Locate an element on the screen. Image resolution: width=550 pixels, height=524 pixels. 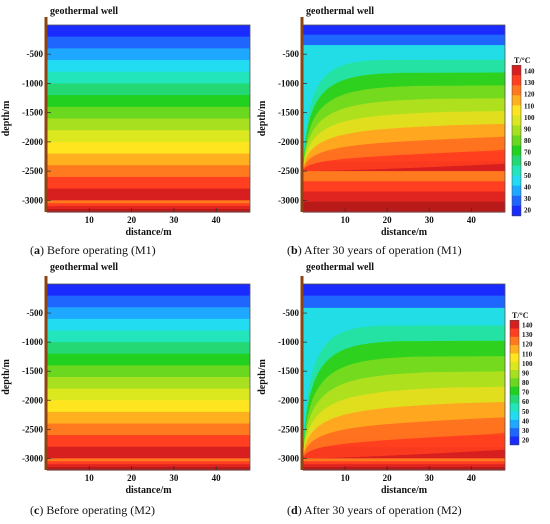
caption-text: Before operating (M1) is located at coordinates (100, 250).